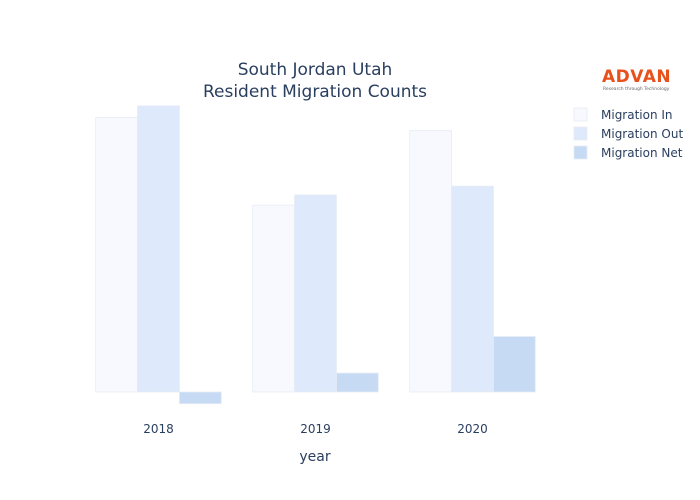 This screenshot has height=500, width=700. I want to click on bar-migration-out-2019, so click(315, 293).